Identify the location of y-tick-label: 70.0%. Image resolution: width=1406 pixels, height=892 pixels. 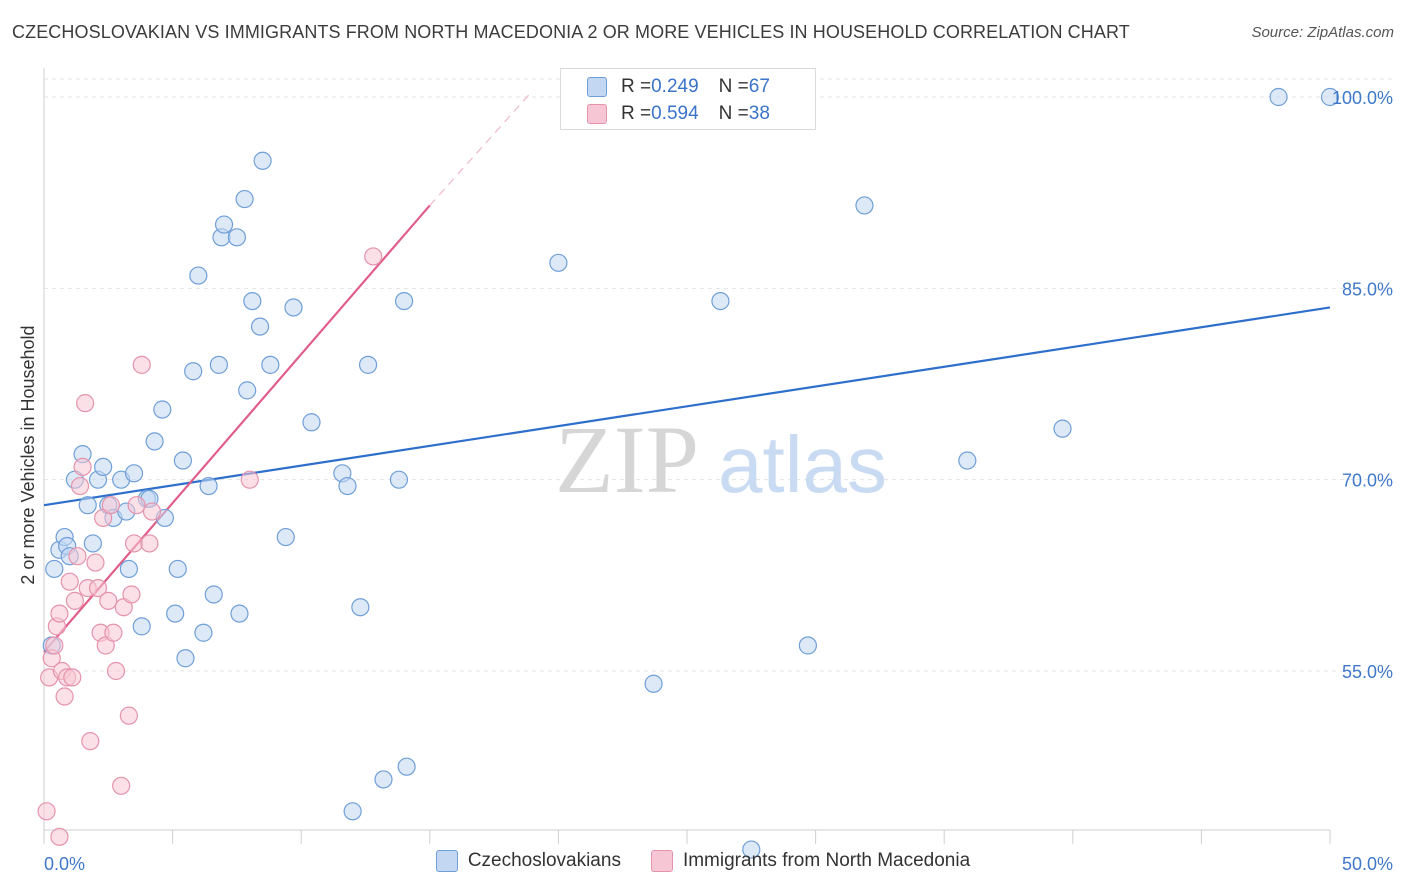
(1367, 481).